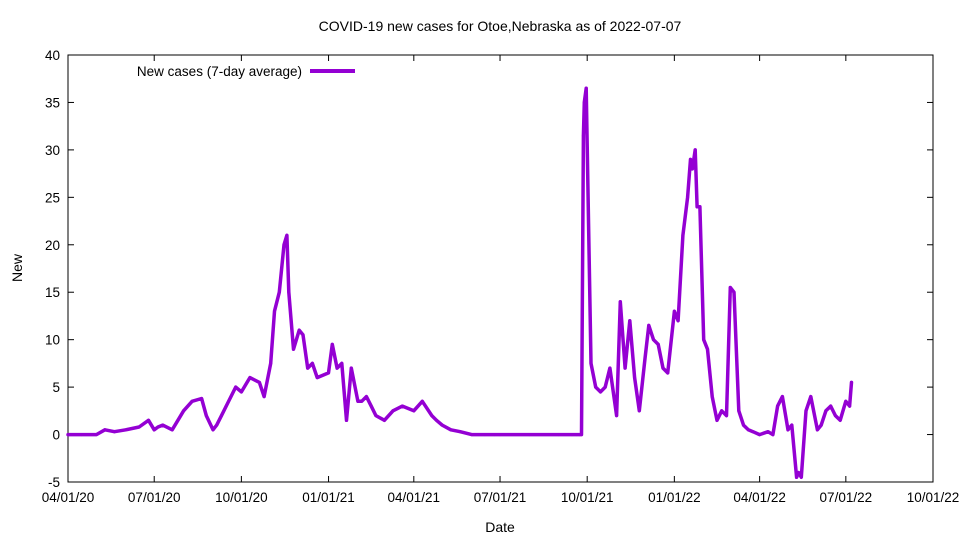  I want to click on x-tick-label: 04/01/20, so click(68, 497).